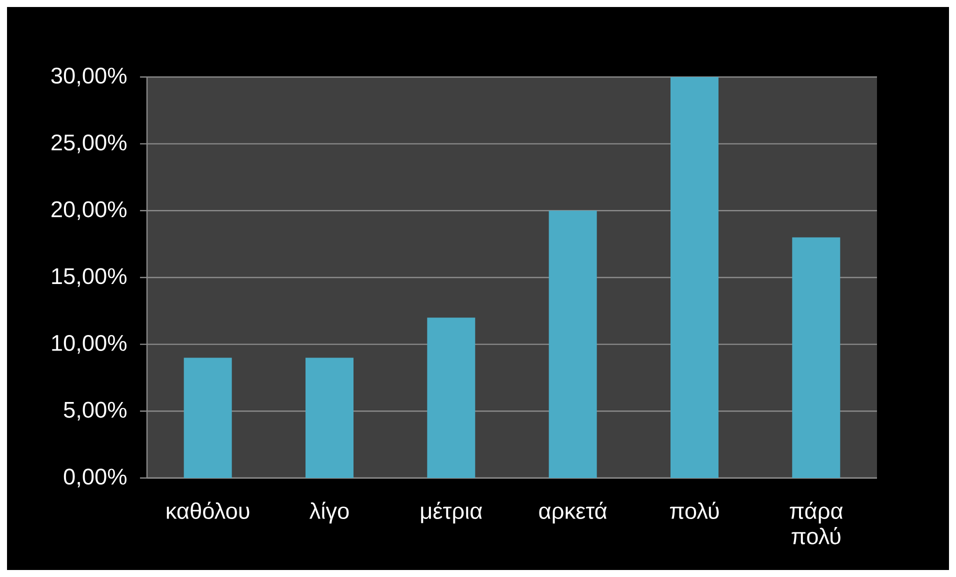 This screenshot has width=956, height=577. What do you see at coordinates (89, 210) in the screenshot?
I see `y-tick-label: 20,00%` at bounding box center [89, 210].